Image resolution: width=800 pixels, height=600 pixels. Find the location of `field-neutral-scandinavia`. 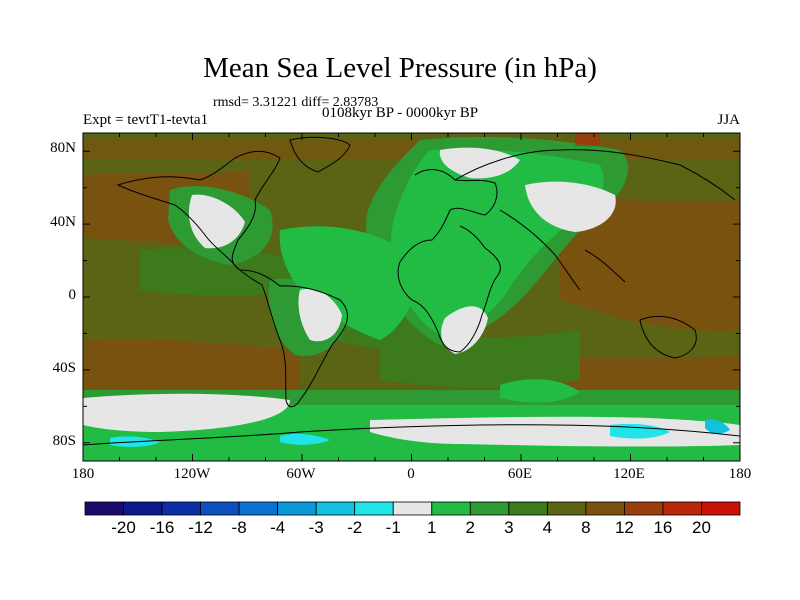

field-neutral-scandinavia is located at coordinates (479, 163).